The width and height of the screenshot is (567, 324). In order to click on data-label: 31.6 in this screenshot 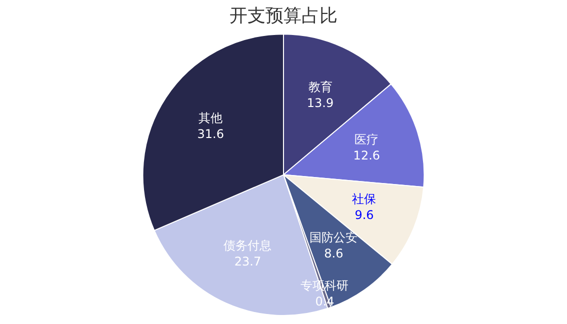, I will do `click(210, 133)`.